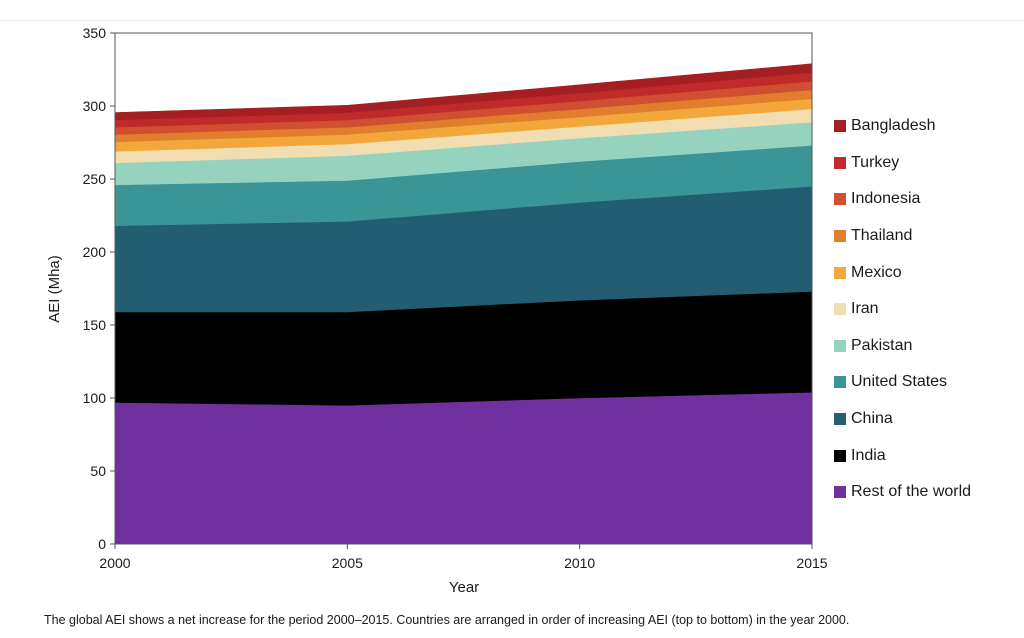 The width and height of the screenshot is (1024, 638). Describe the element at coordinates (926, 455) in the screenshot. I see `legend-item-india: India` at that location.